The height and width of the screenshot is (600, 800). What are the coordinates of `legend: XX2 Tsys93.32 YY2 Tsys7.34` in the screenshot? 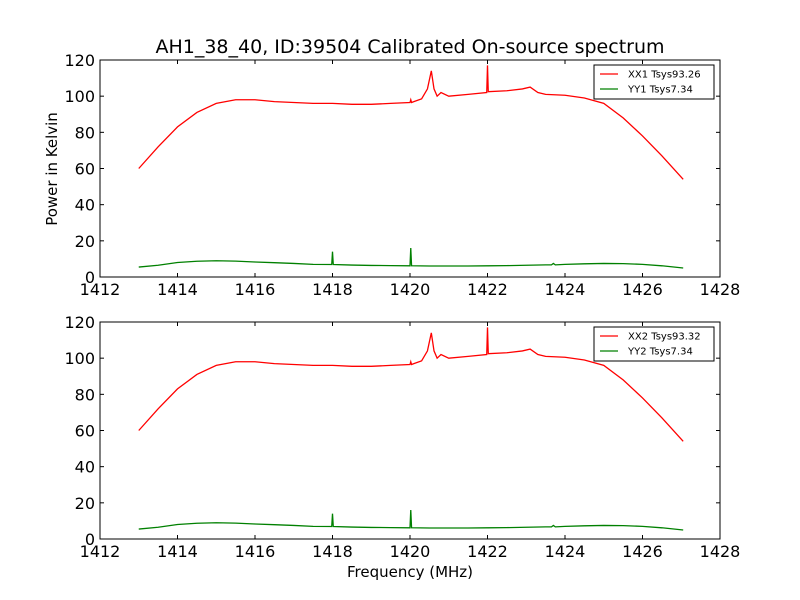 It's located at (654, 344).